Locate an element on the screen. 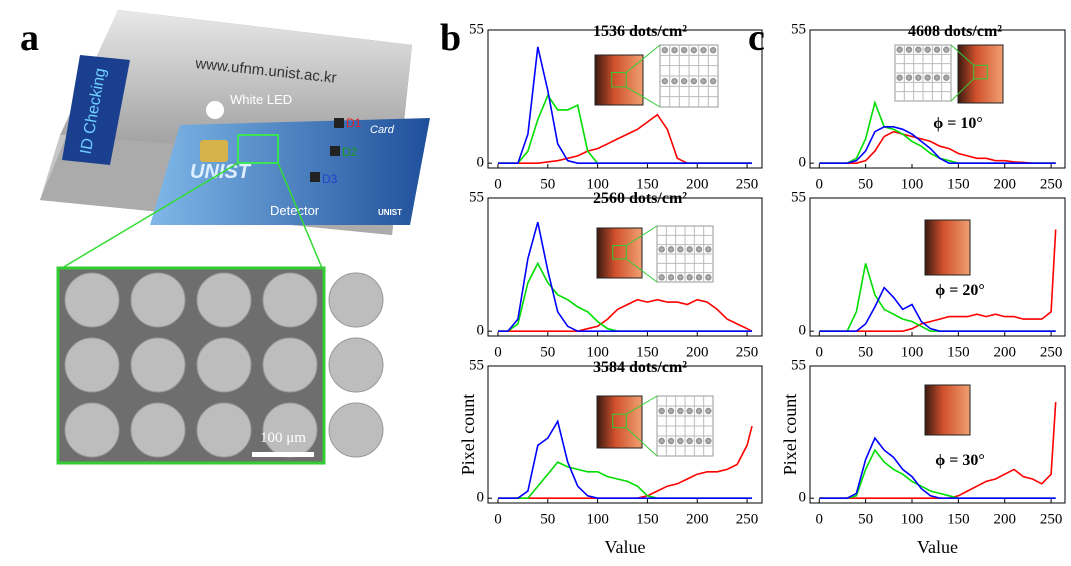 This screenshot has width=1071, height=566. y-axis-label: Pixel count is located at coordinates (468, 435).